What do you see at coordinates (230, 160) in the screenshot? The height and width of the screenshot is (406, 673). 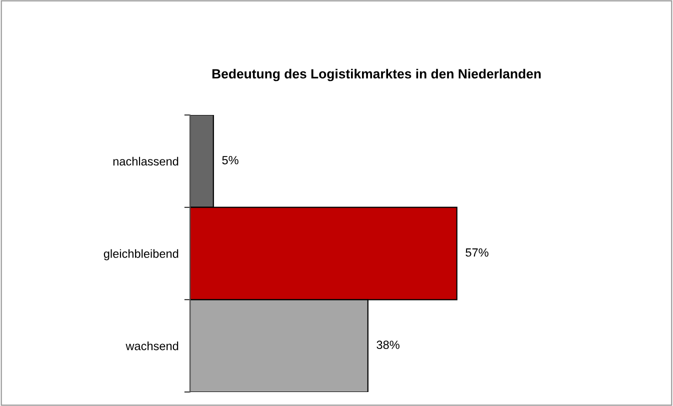 I see `data-label: 5%` at bounding box center [230, 160].